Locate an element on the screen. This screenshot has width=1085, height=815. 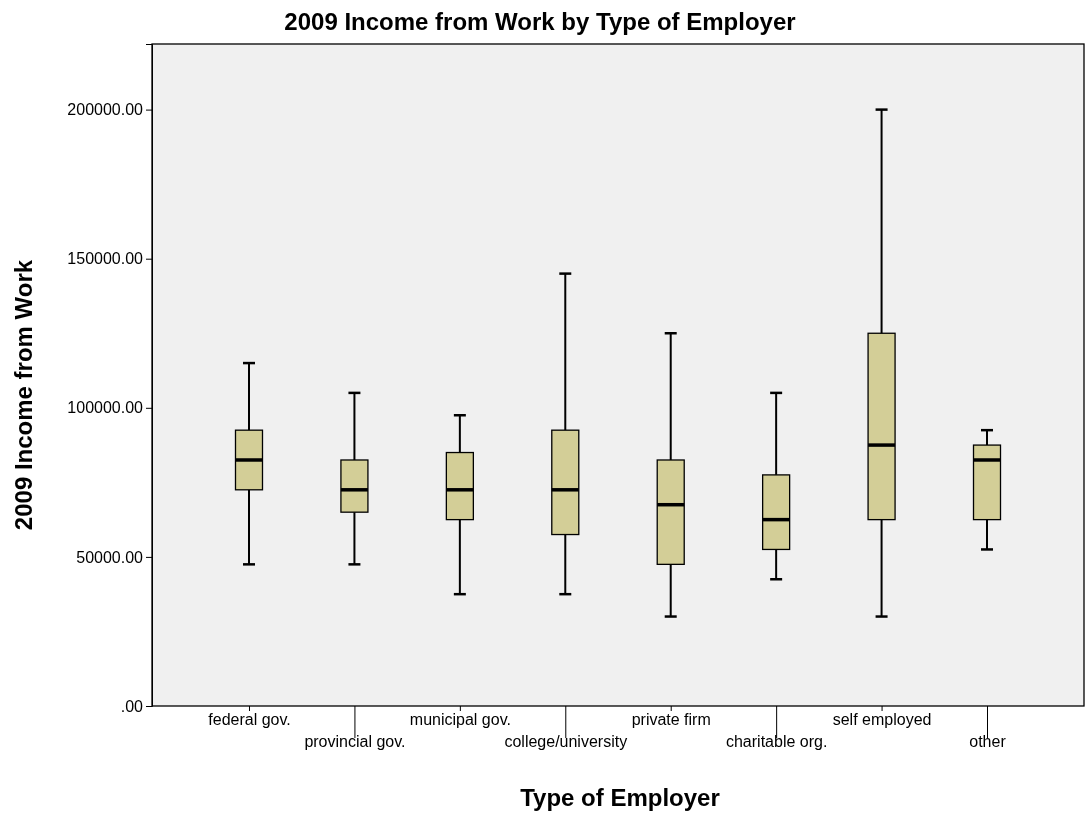
y-tick-label: .00 is located at coordinates (132, 706).